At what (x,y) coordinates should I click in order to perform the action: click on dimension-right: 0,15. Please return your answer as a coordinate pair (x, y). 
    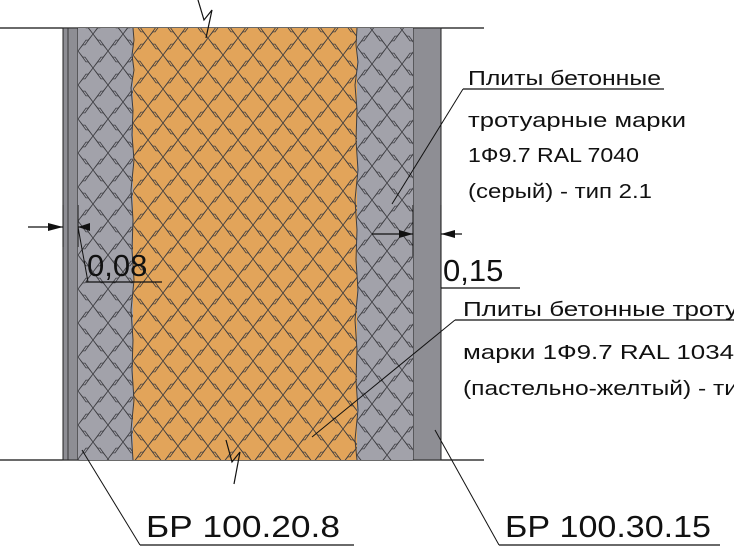
    Looking at the image, I should click on (446, 247).